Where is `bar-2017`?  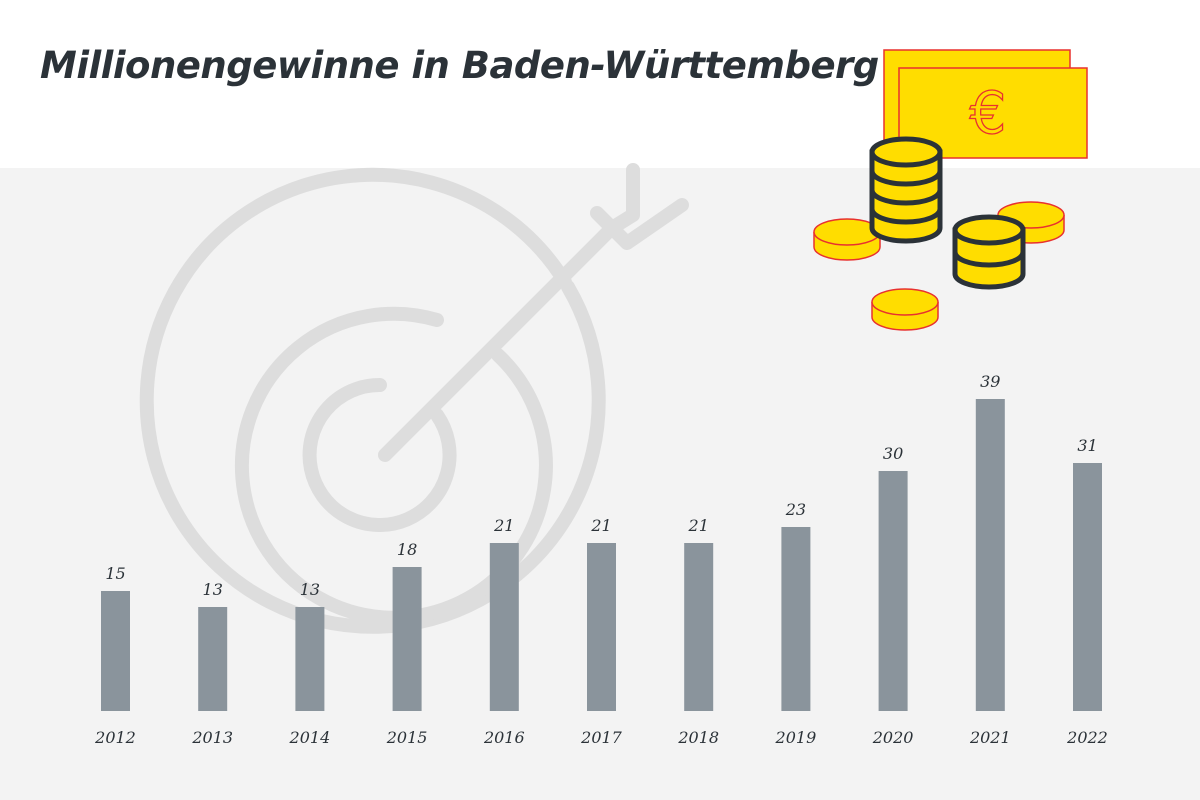 bar-2017 is located at coordinates (601, 627).